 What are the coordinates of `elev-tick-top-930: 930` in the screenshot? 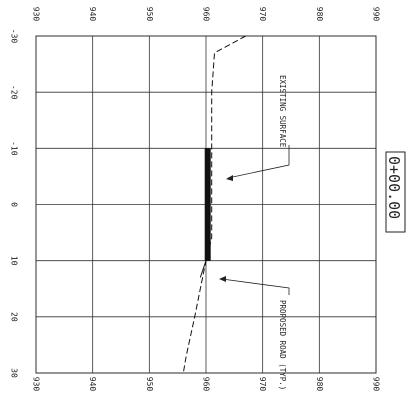 It's located at (36, 14).